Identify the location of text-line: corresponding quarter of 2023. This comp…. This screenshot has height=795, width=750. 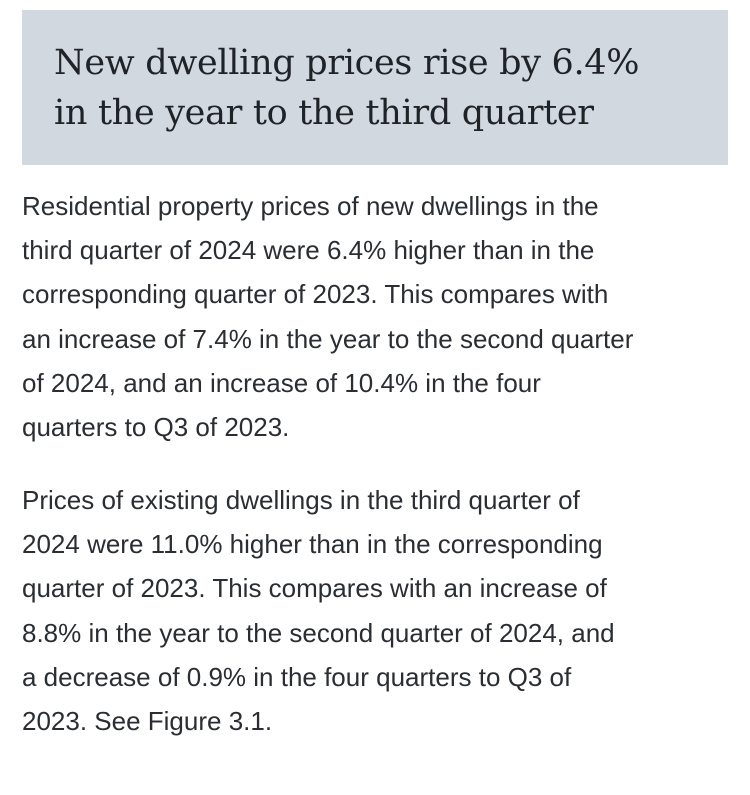
(315, 294).